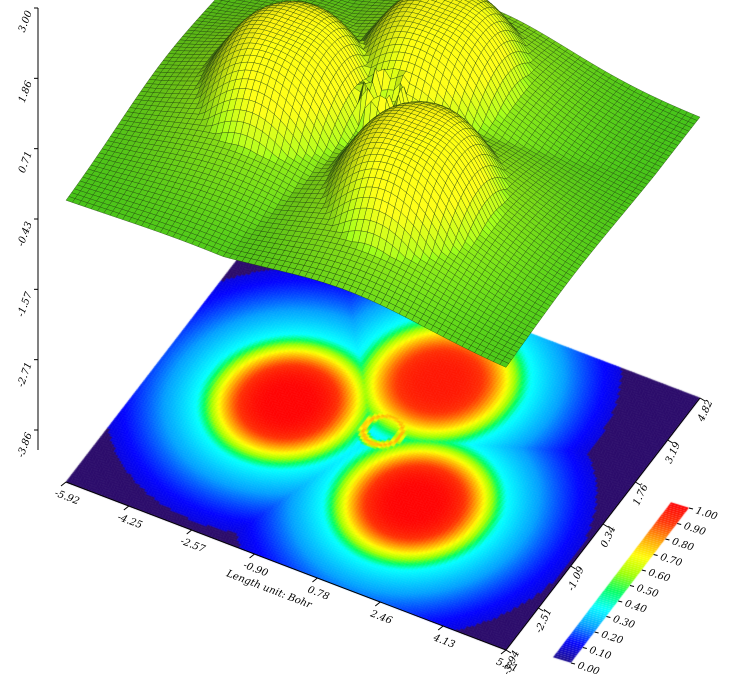 This screenshot has height=674, width=733. Describe the element at coordinates (130, 521) in the screenshot. I see `x-tick-label: -4.25` at that location.